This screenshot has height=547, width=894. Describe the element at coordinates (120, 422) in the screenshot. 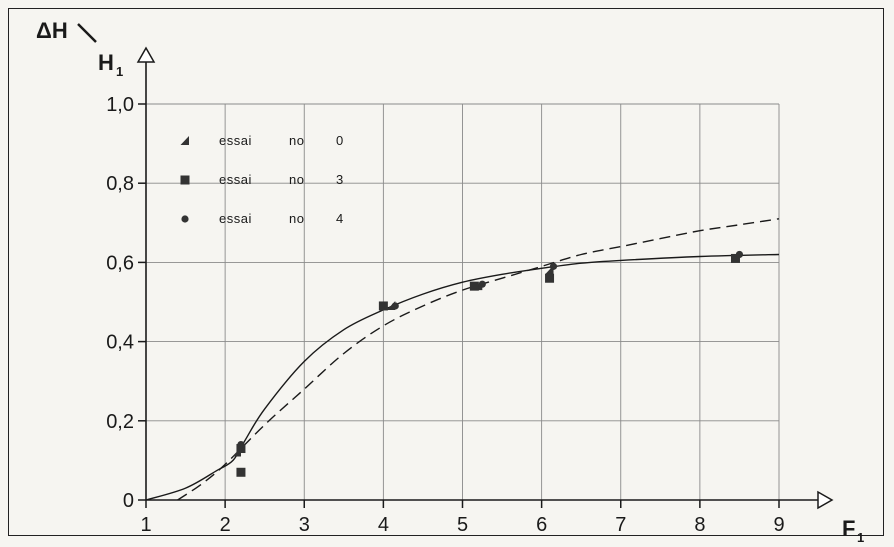

I see `y-tick-label: 0,2` at that location.